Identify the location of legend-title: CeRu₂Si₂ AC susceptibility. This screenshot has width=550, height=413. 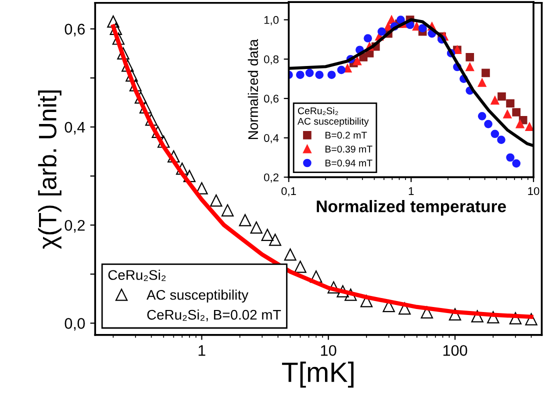
(333, 117).